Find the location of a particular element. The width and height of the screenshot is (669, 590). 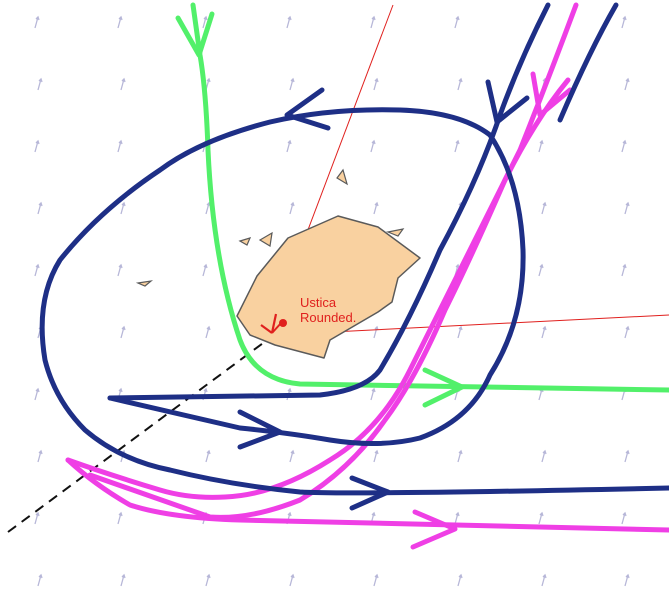

island-label: Ustica Rounded. is located at coordinates (328, 310).